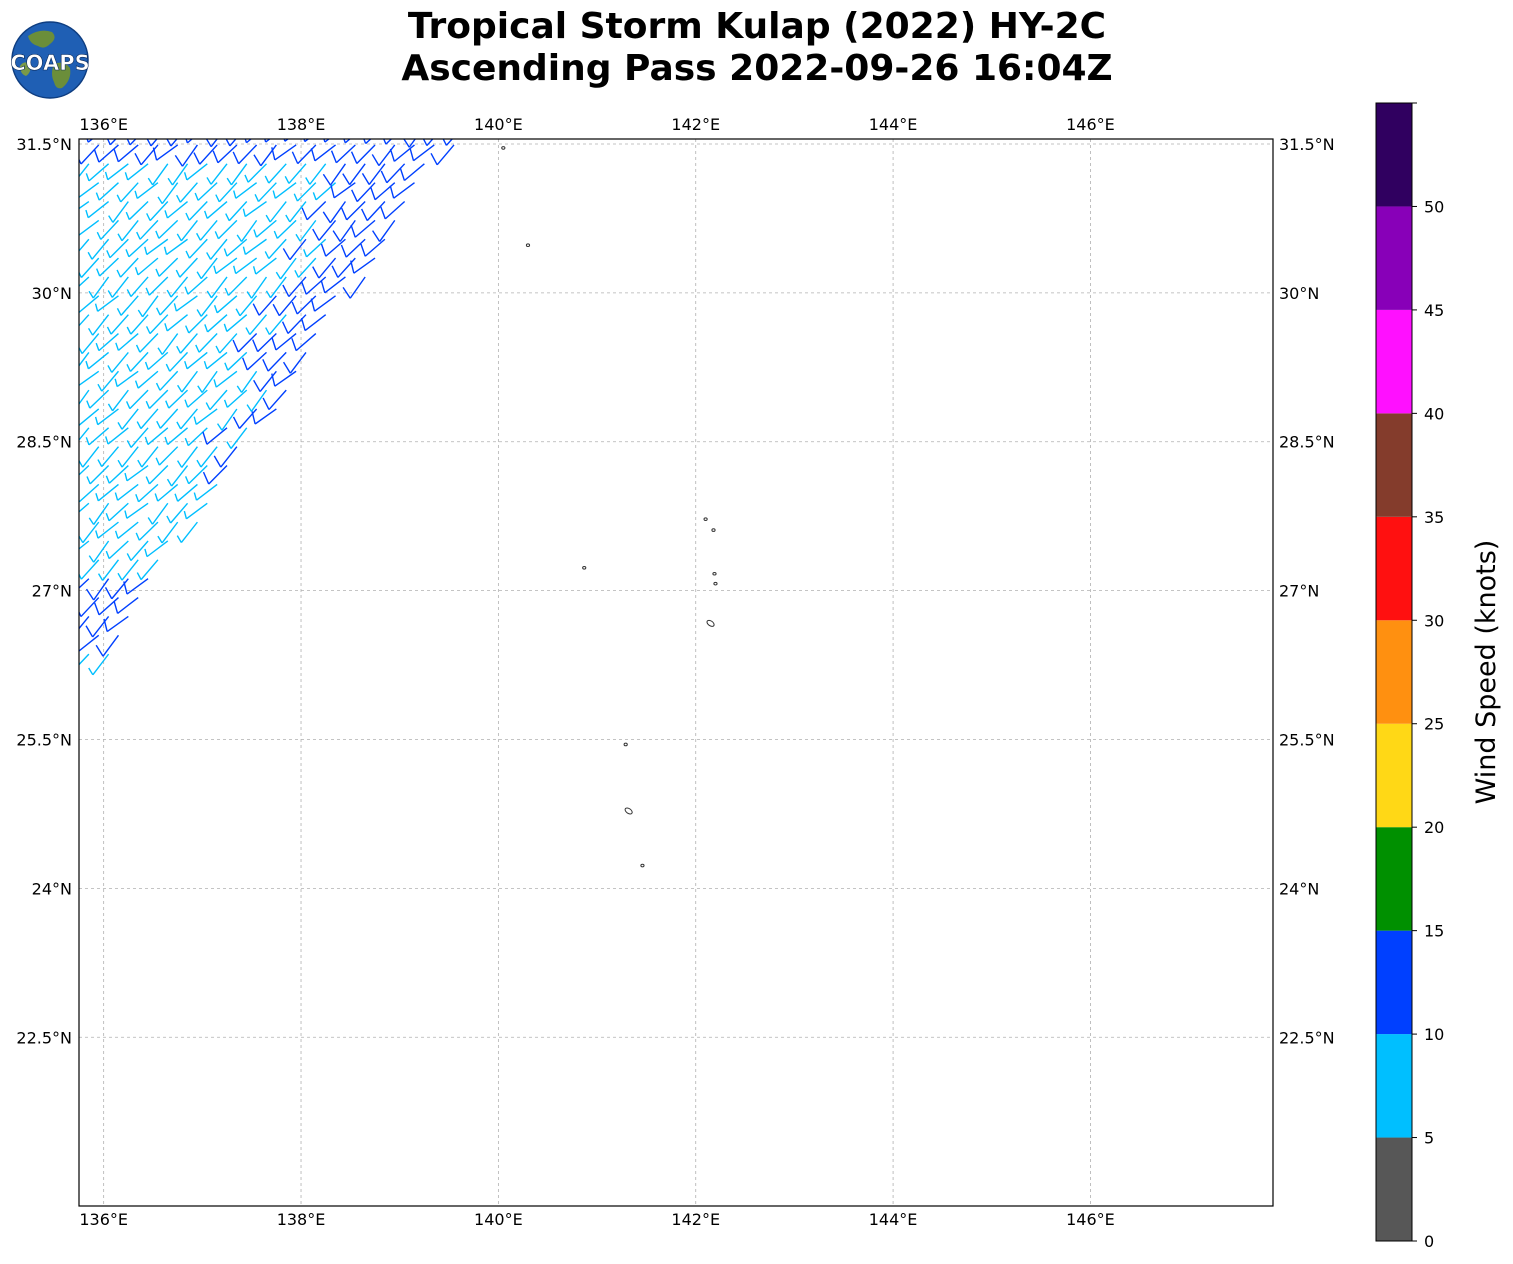  What do you see at coordinates (1434, 517) in the screenshot?
I see `colorbar-tick-label: 35` at bounding box center [1434, 517].